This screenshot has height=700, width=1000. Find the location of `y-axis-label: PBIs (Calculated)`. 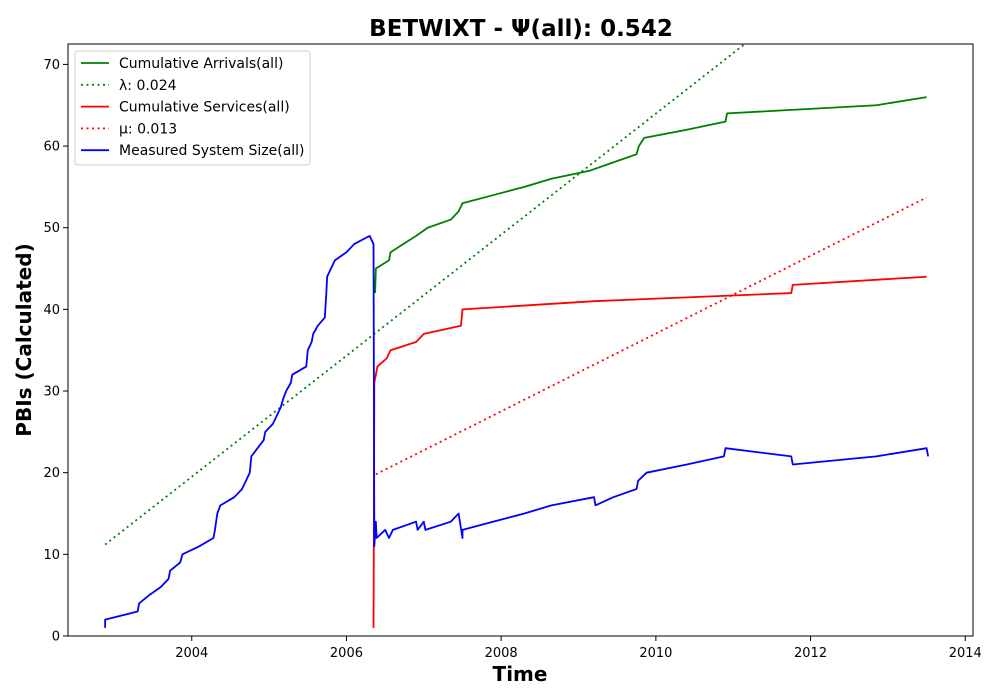

y-axis-label: PBIs (Calculated) is located at coordinates (24, 339).